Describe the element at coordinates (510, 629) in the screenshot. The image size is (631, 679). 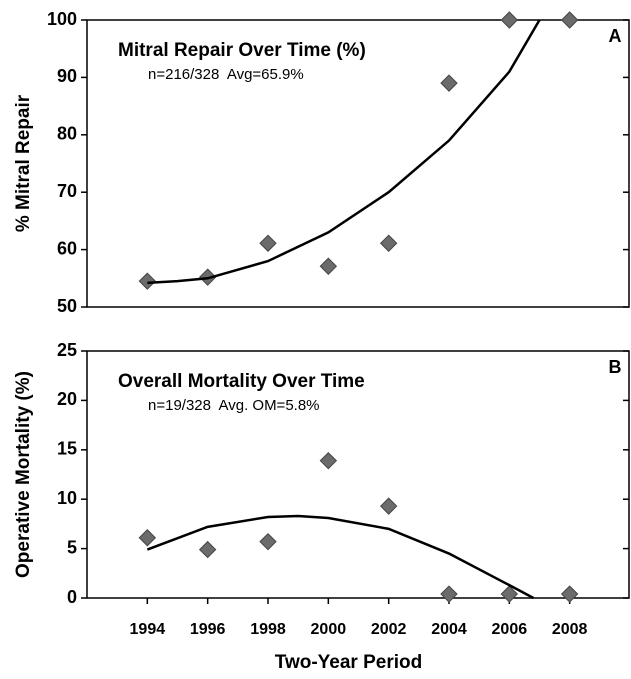
I see `x-tick-label: 2006` at that location.